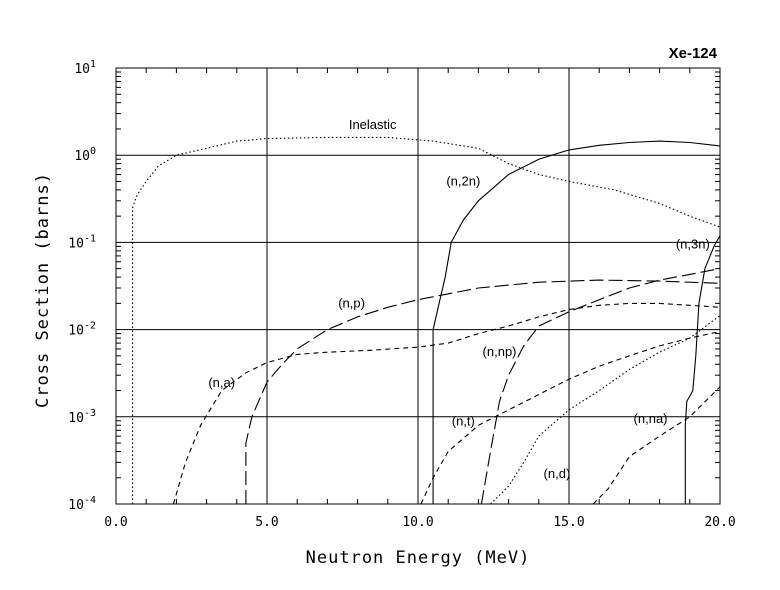 This screenshot has width=780, height=590. What do you see at coordinates (82, 330) in the screenshot?
I see `y-tick-label: 10⁻²` at bounding box center [82, 330].